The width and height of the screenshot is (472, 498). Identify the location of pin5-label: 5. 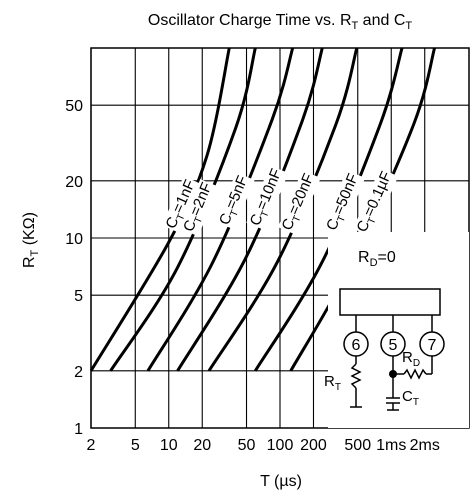
(393, 345).